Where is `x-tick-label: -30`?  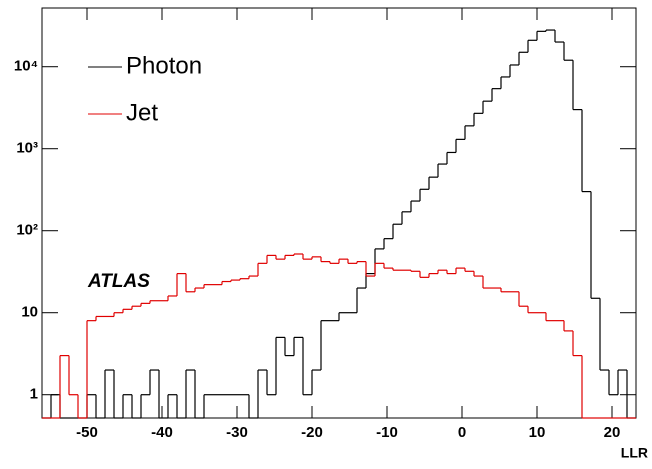
x-tick-label: -30 is located at coordinates (237, 432).